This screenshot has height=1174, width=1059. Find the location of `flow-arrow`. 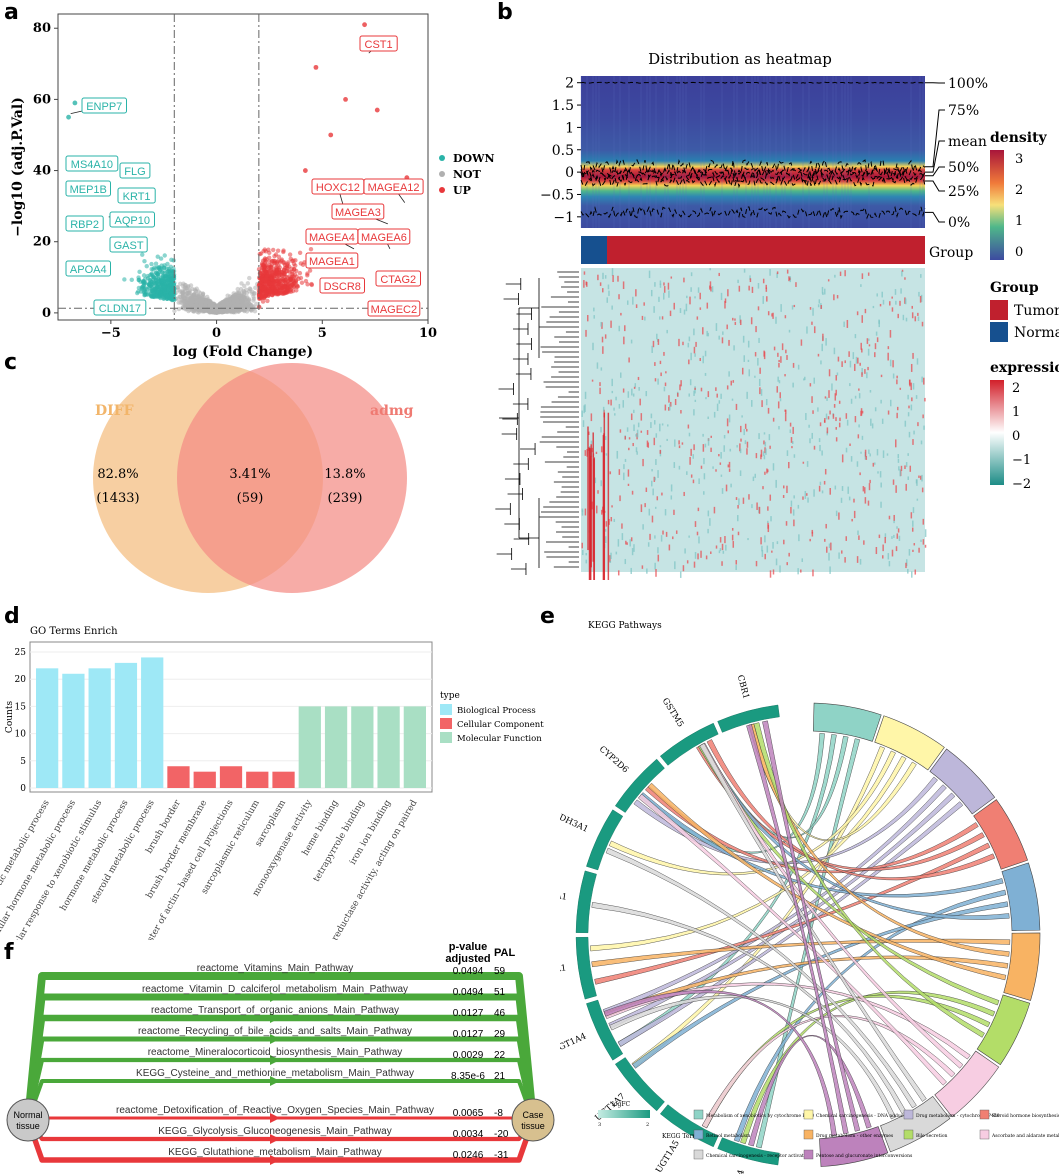

flow-arrow is located at coordinates (275, 1039).